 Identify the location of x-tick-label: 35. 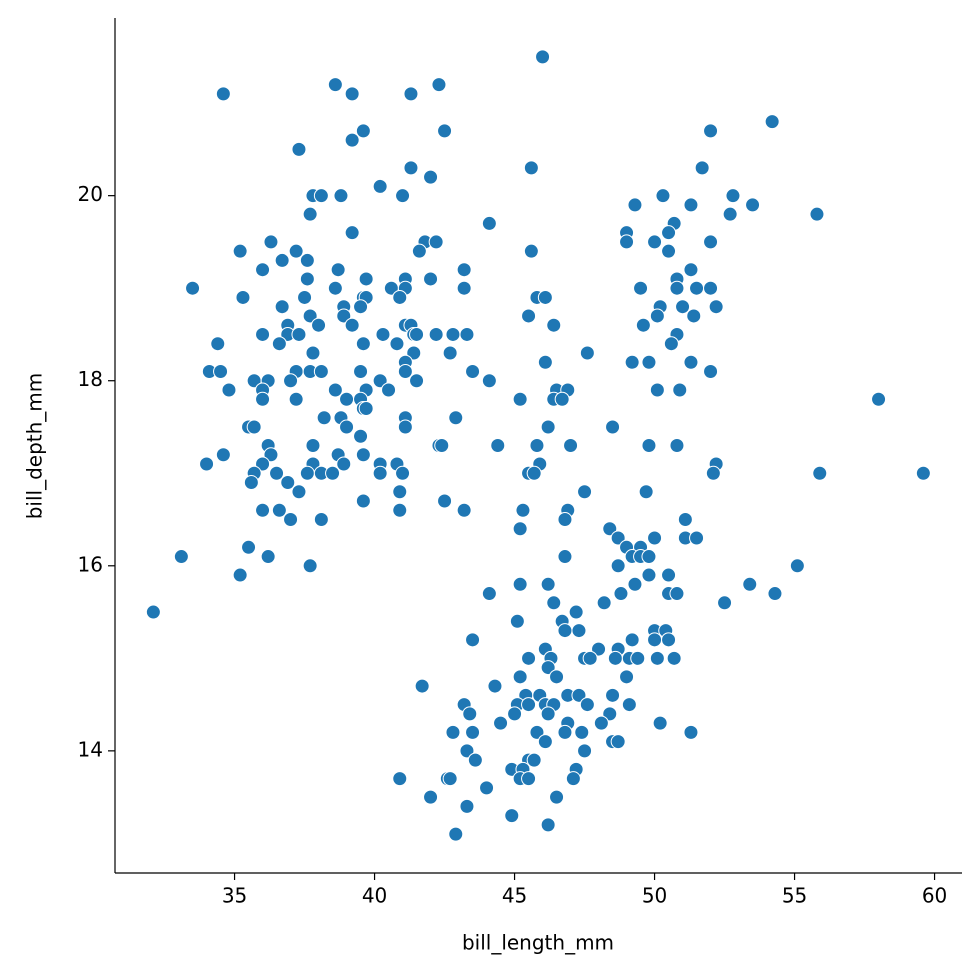
(234, 896).